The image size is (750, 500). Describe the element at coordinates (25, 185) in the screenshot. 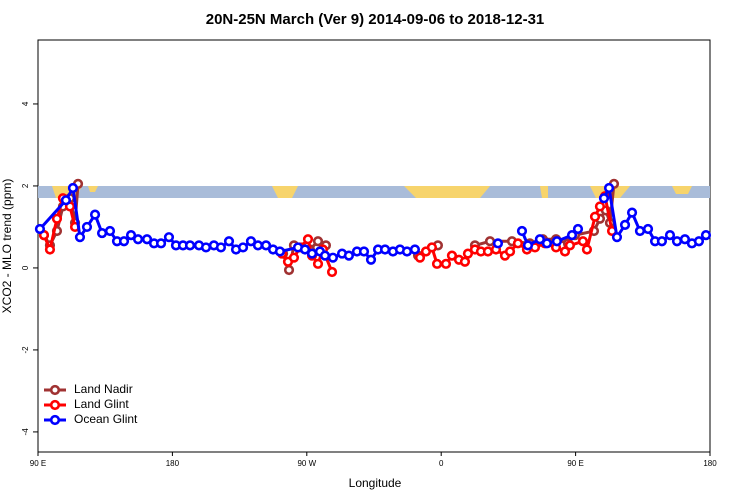

I see `y-tick-label: 2` at that location.